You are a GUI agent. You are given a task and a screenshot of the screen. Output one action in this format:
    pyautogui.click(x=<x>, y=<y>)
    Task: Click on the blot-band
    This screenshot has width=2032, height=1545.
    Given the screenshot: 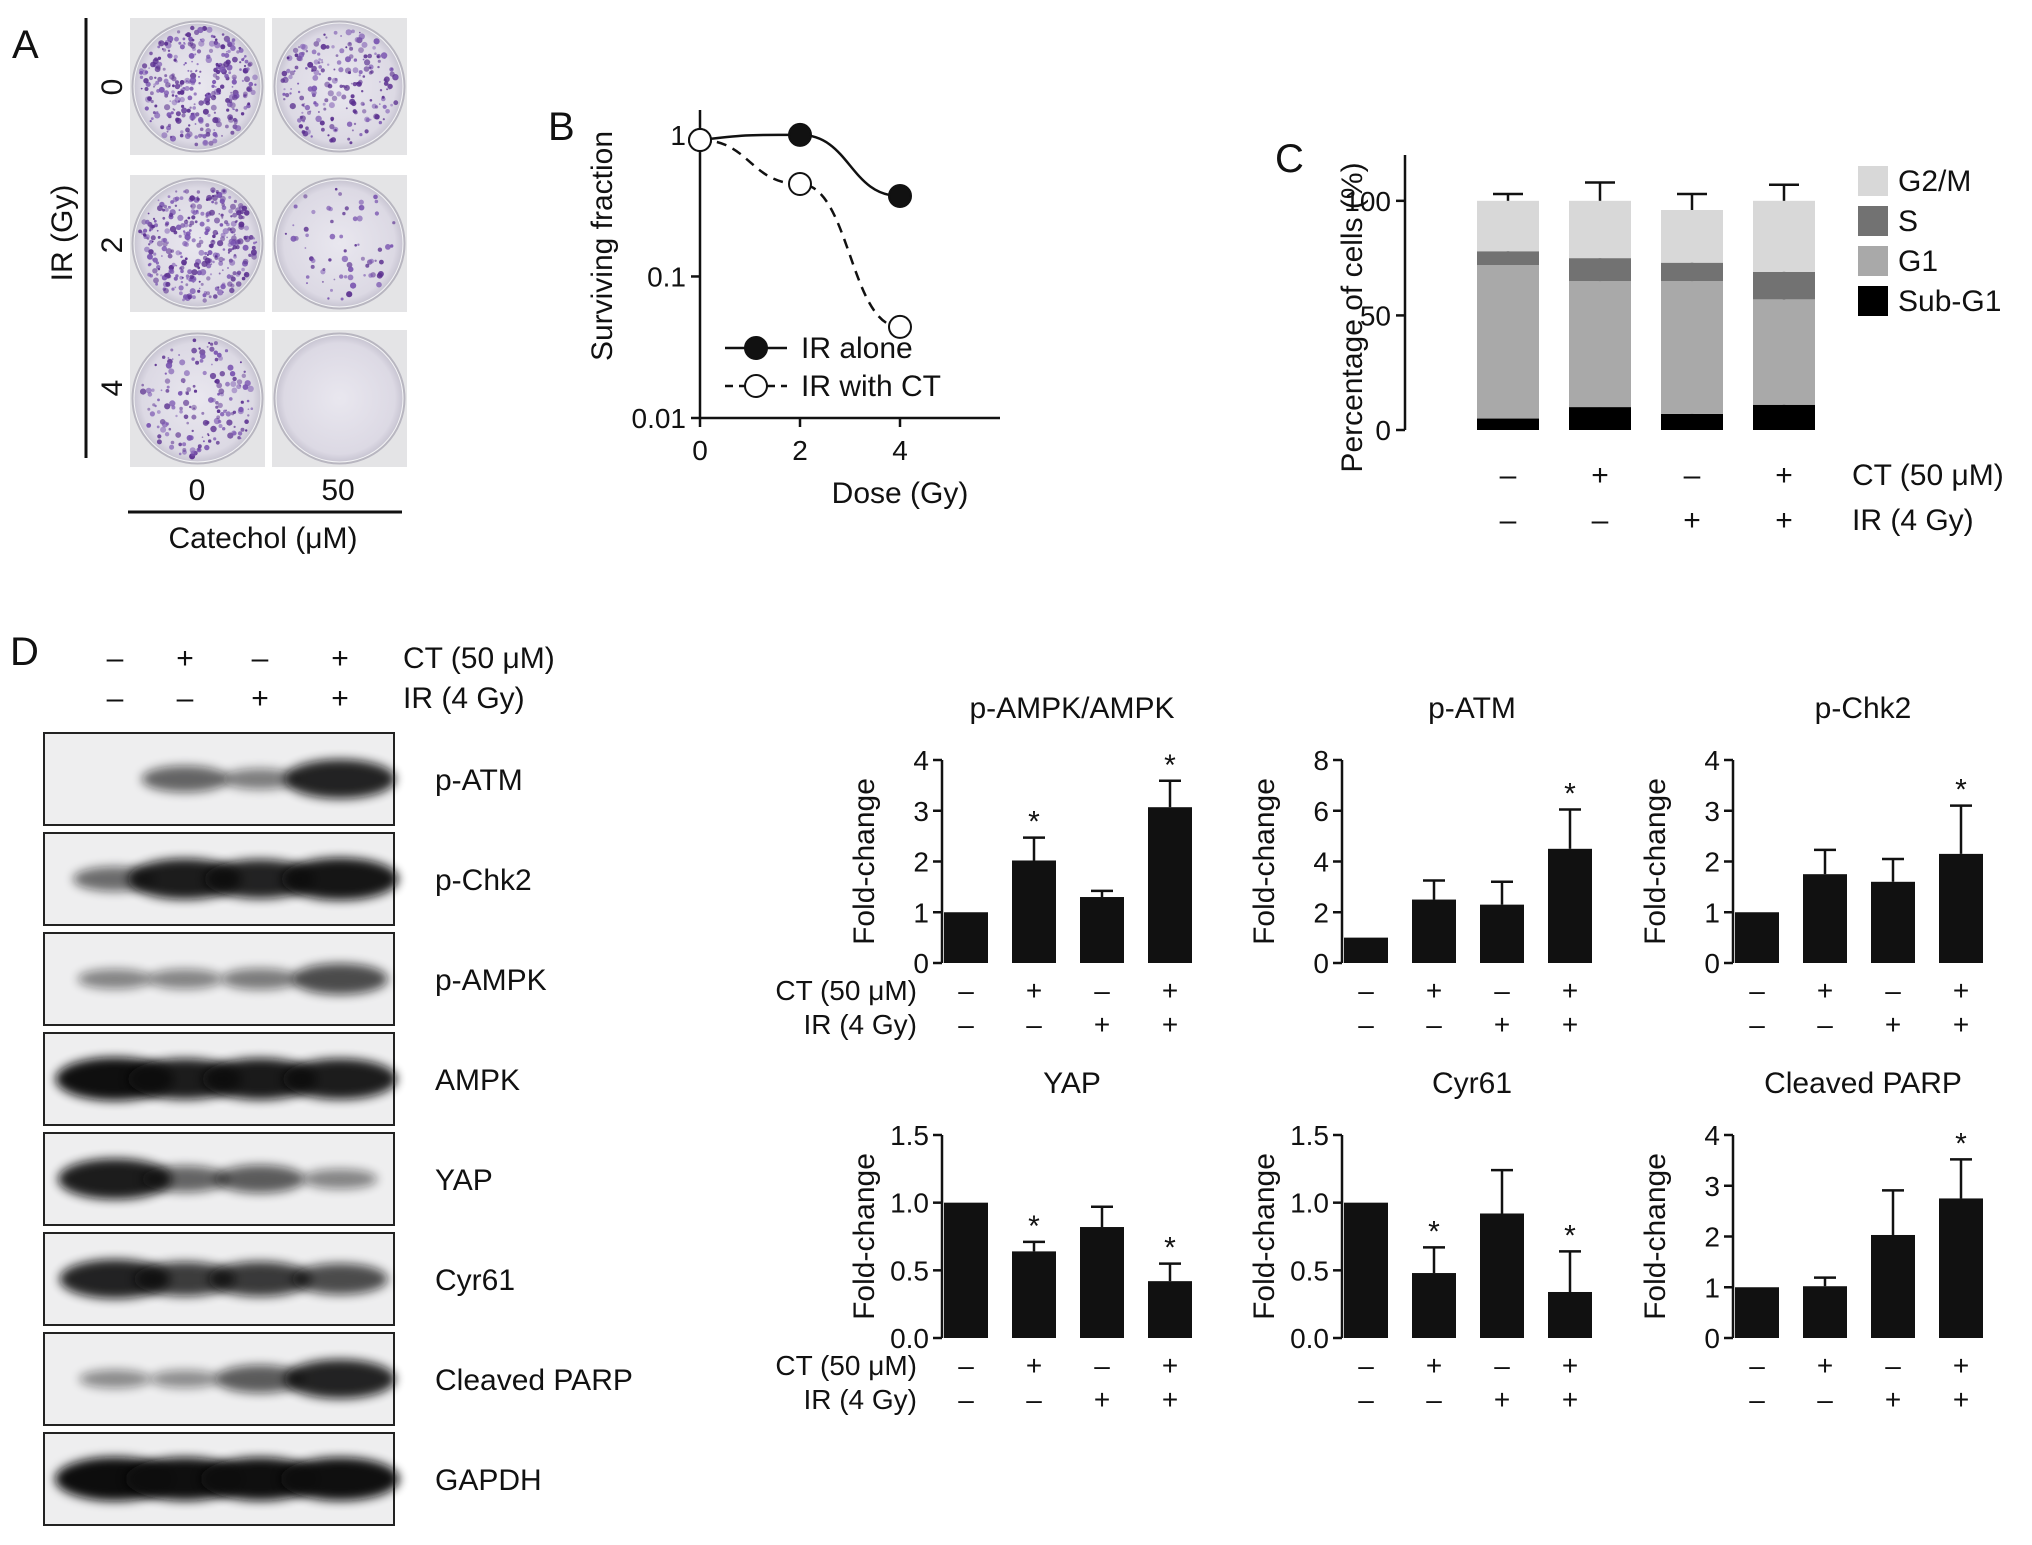 What is the action you would take?
    pyautogui.click(x=185, y=1179)
    